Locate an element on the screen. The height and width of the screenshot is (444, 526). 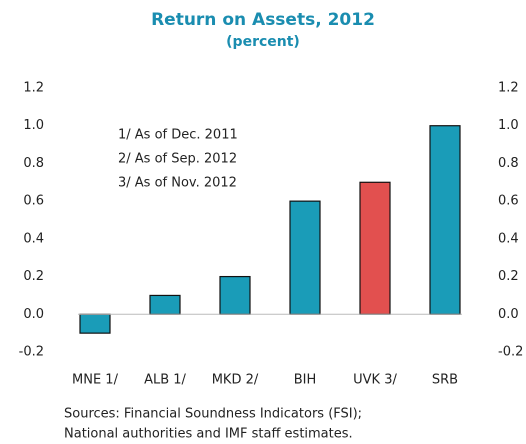
x-tick-label: MKD 2/ is located at coordinates (235, 380).